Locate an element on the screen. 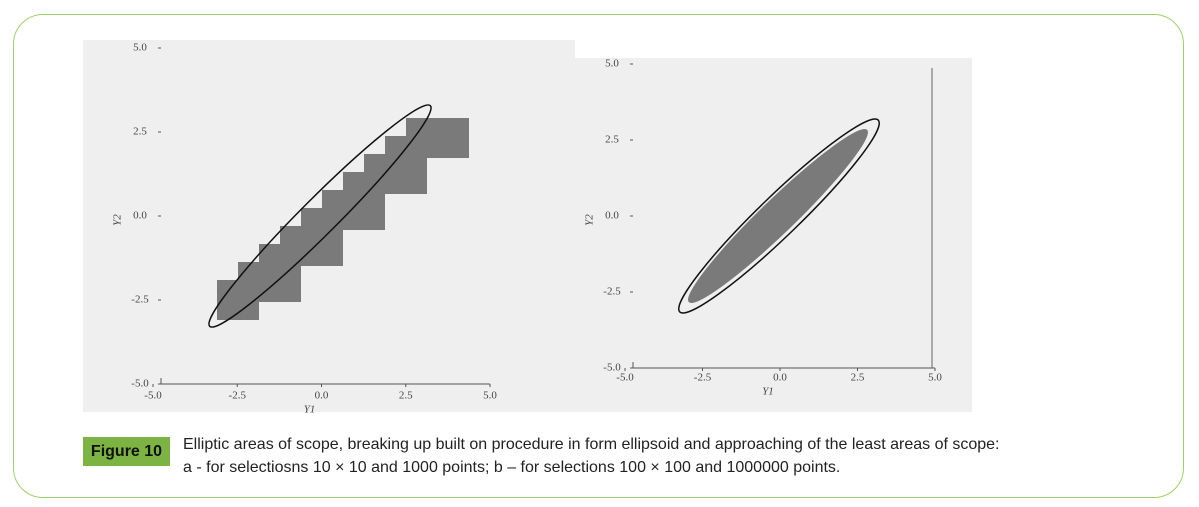  figure-label: Figure 10 is located at coordinates (126, 451).